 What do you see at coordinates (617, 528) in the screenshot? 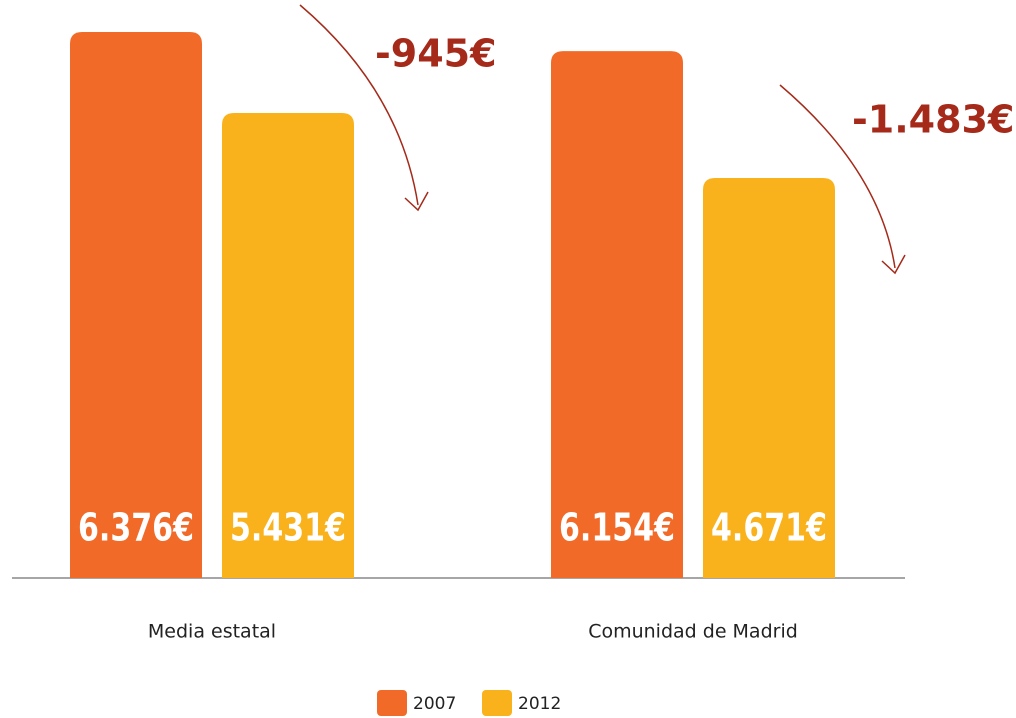
I see `value-label: 6.154€` at bounding box center [617, 528].